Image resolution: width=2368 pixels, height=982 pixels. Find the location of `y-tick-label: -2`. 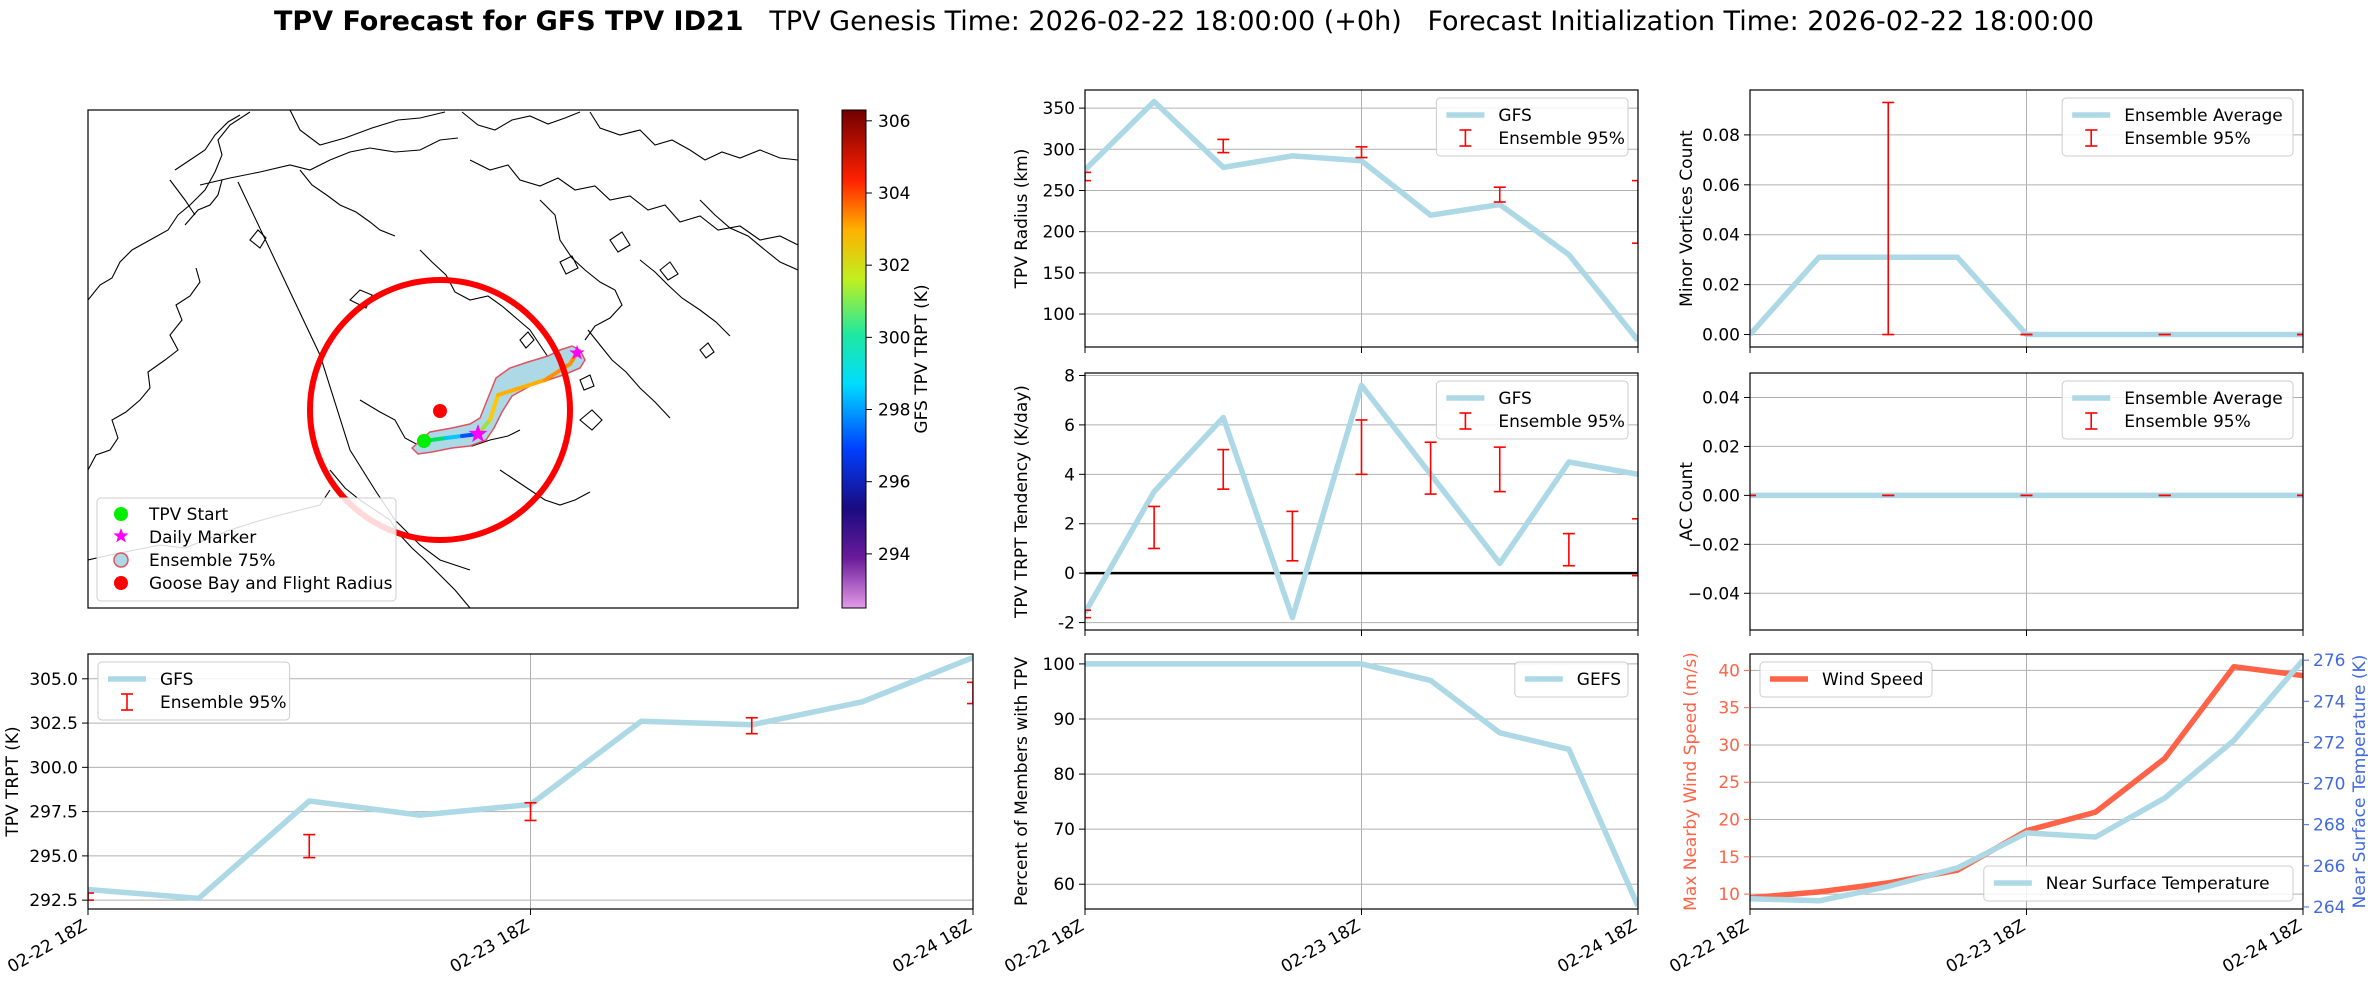

y-tick-label: -2 is located at coordinates (1066, 624).